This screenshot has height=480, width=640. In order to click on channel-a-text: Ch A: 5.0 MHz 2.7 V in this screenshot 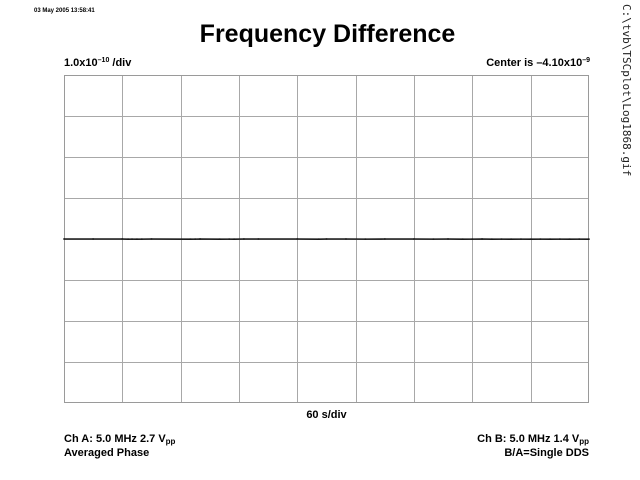, I will do `click(115, 439)`.